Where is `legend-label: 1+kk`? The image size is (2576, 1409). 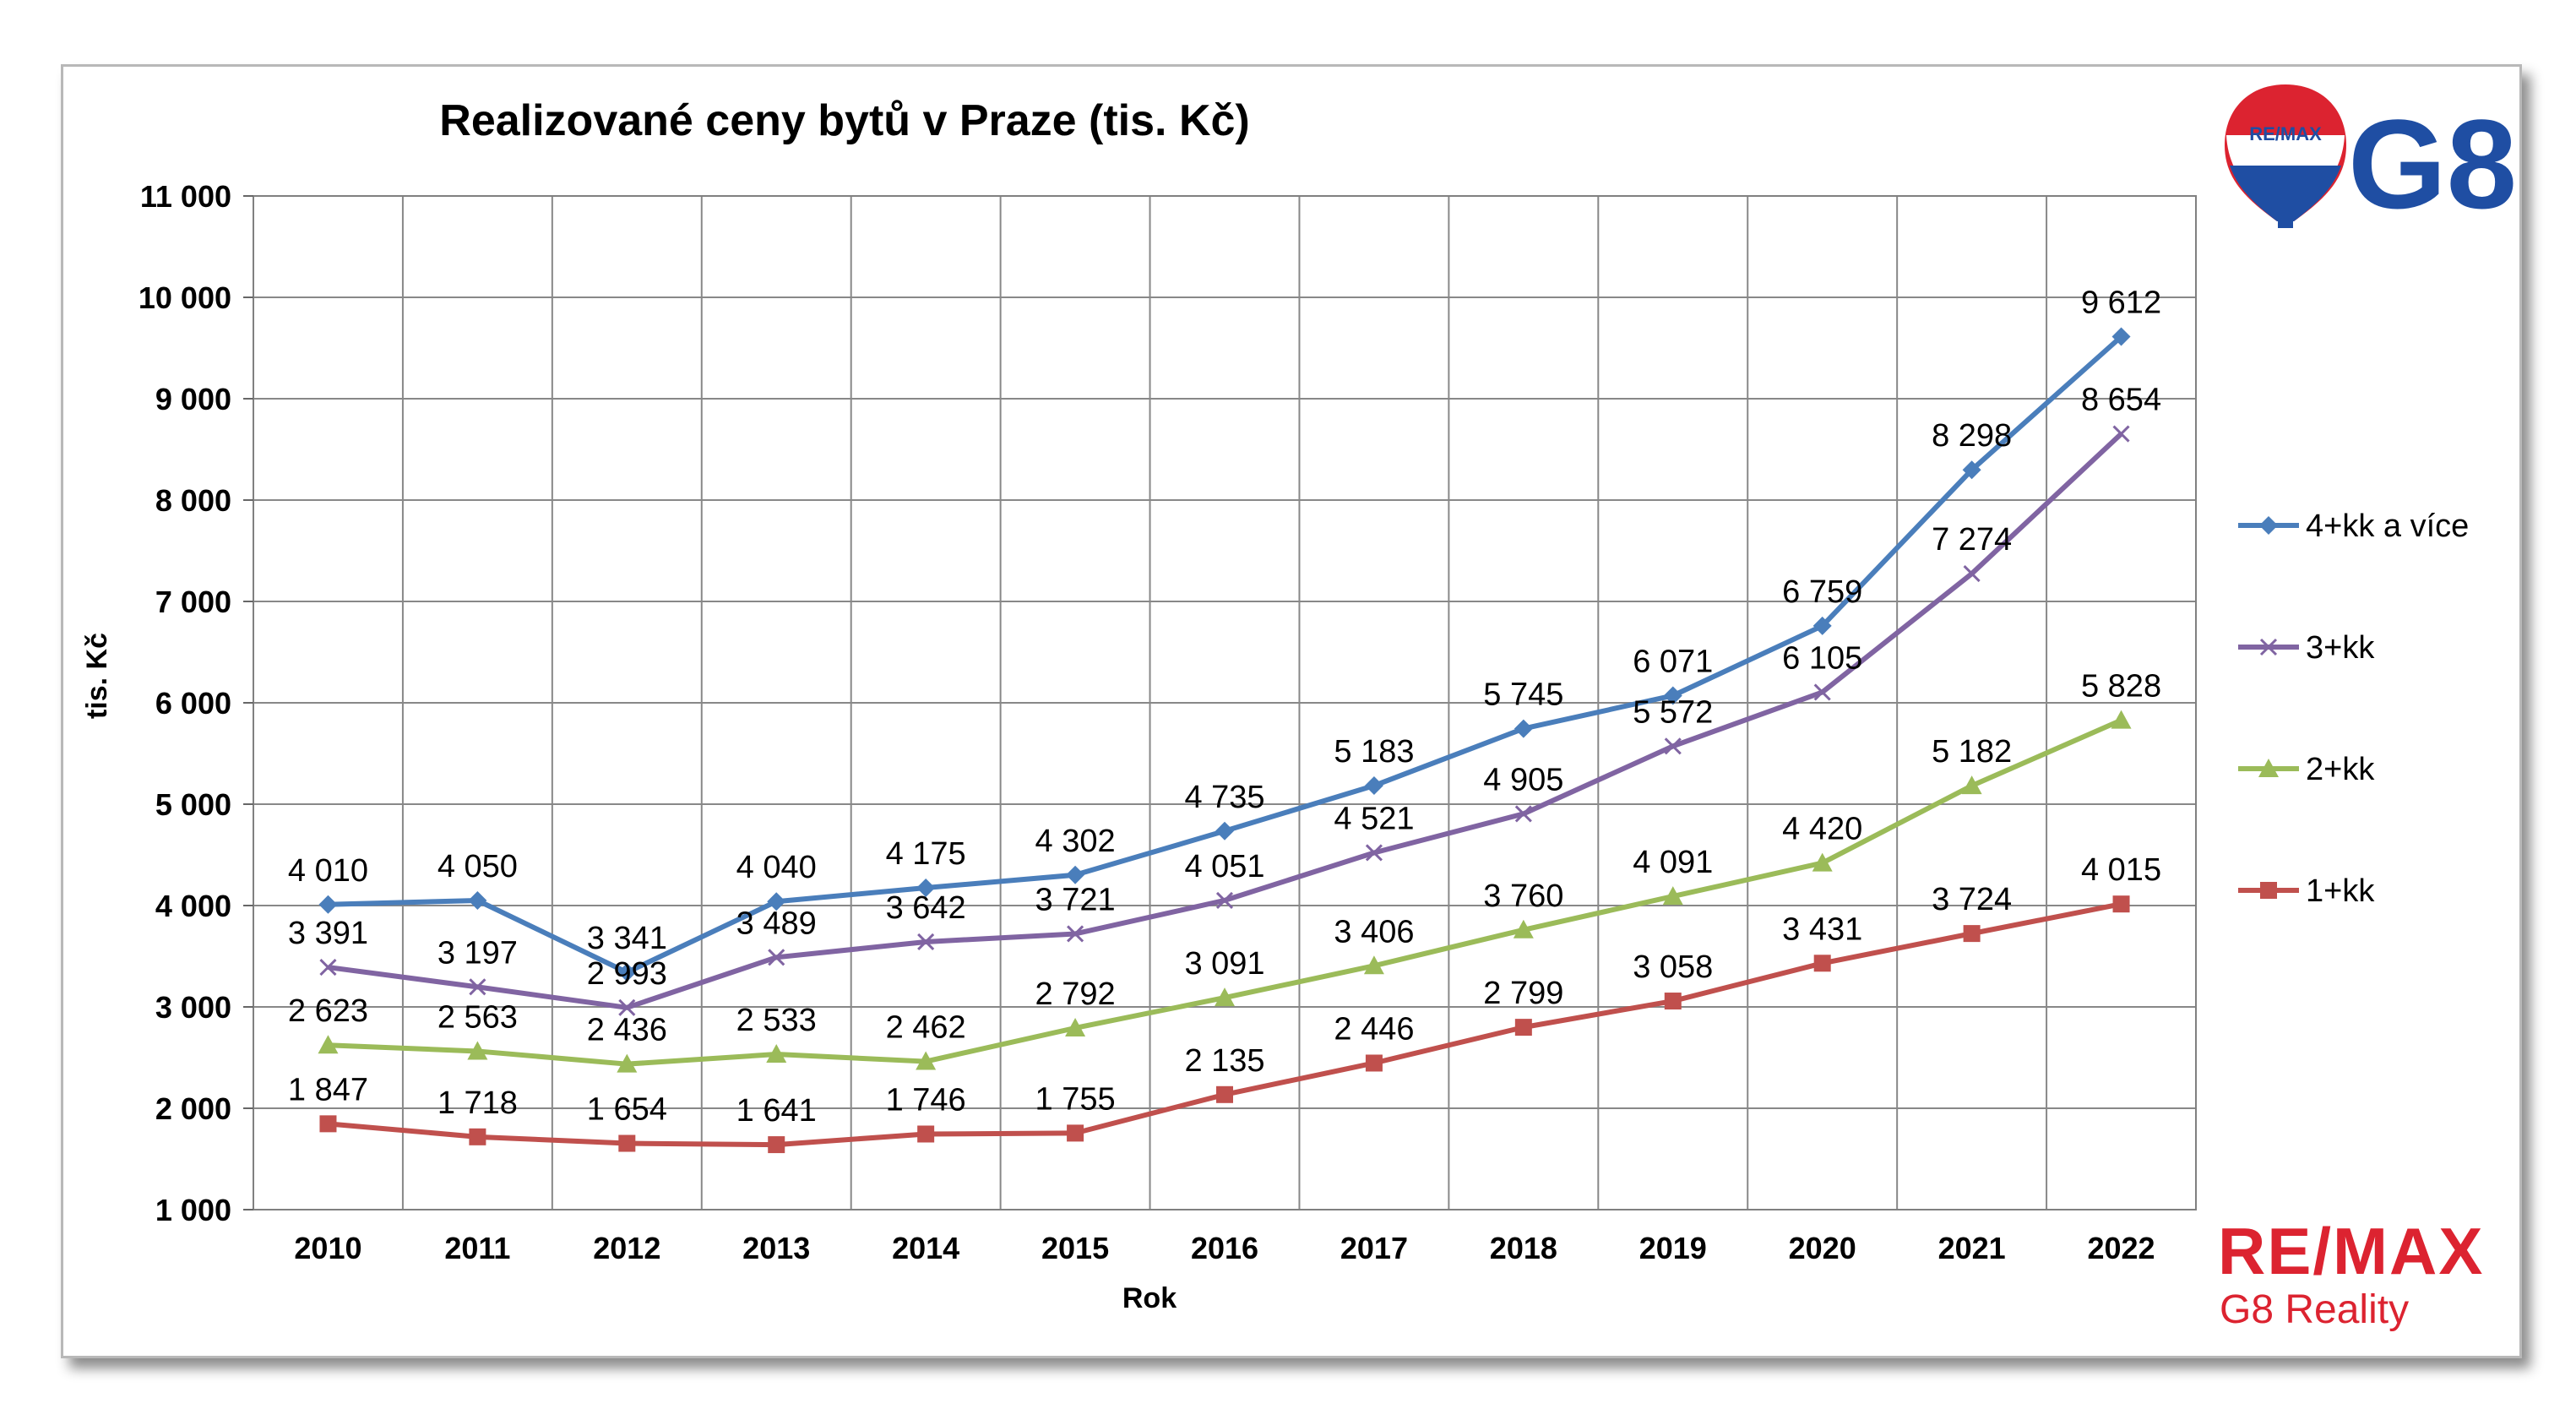 legend-label: 1+kk is located at coordinates (2340, 891).